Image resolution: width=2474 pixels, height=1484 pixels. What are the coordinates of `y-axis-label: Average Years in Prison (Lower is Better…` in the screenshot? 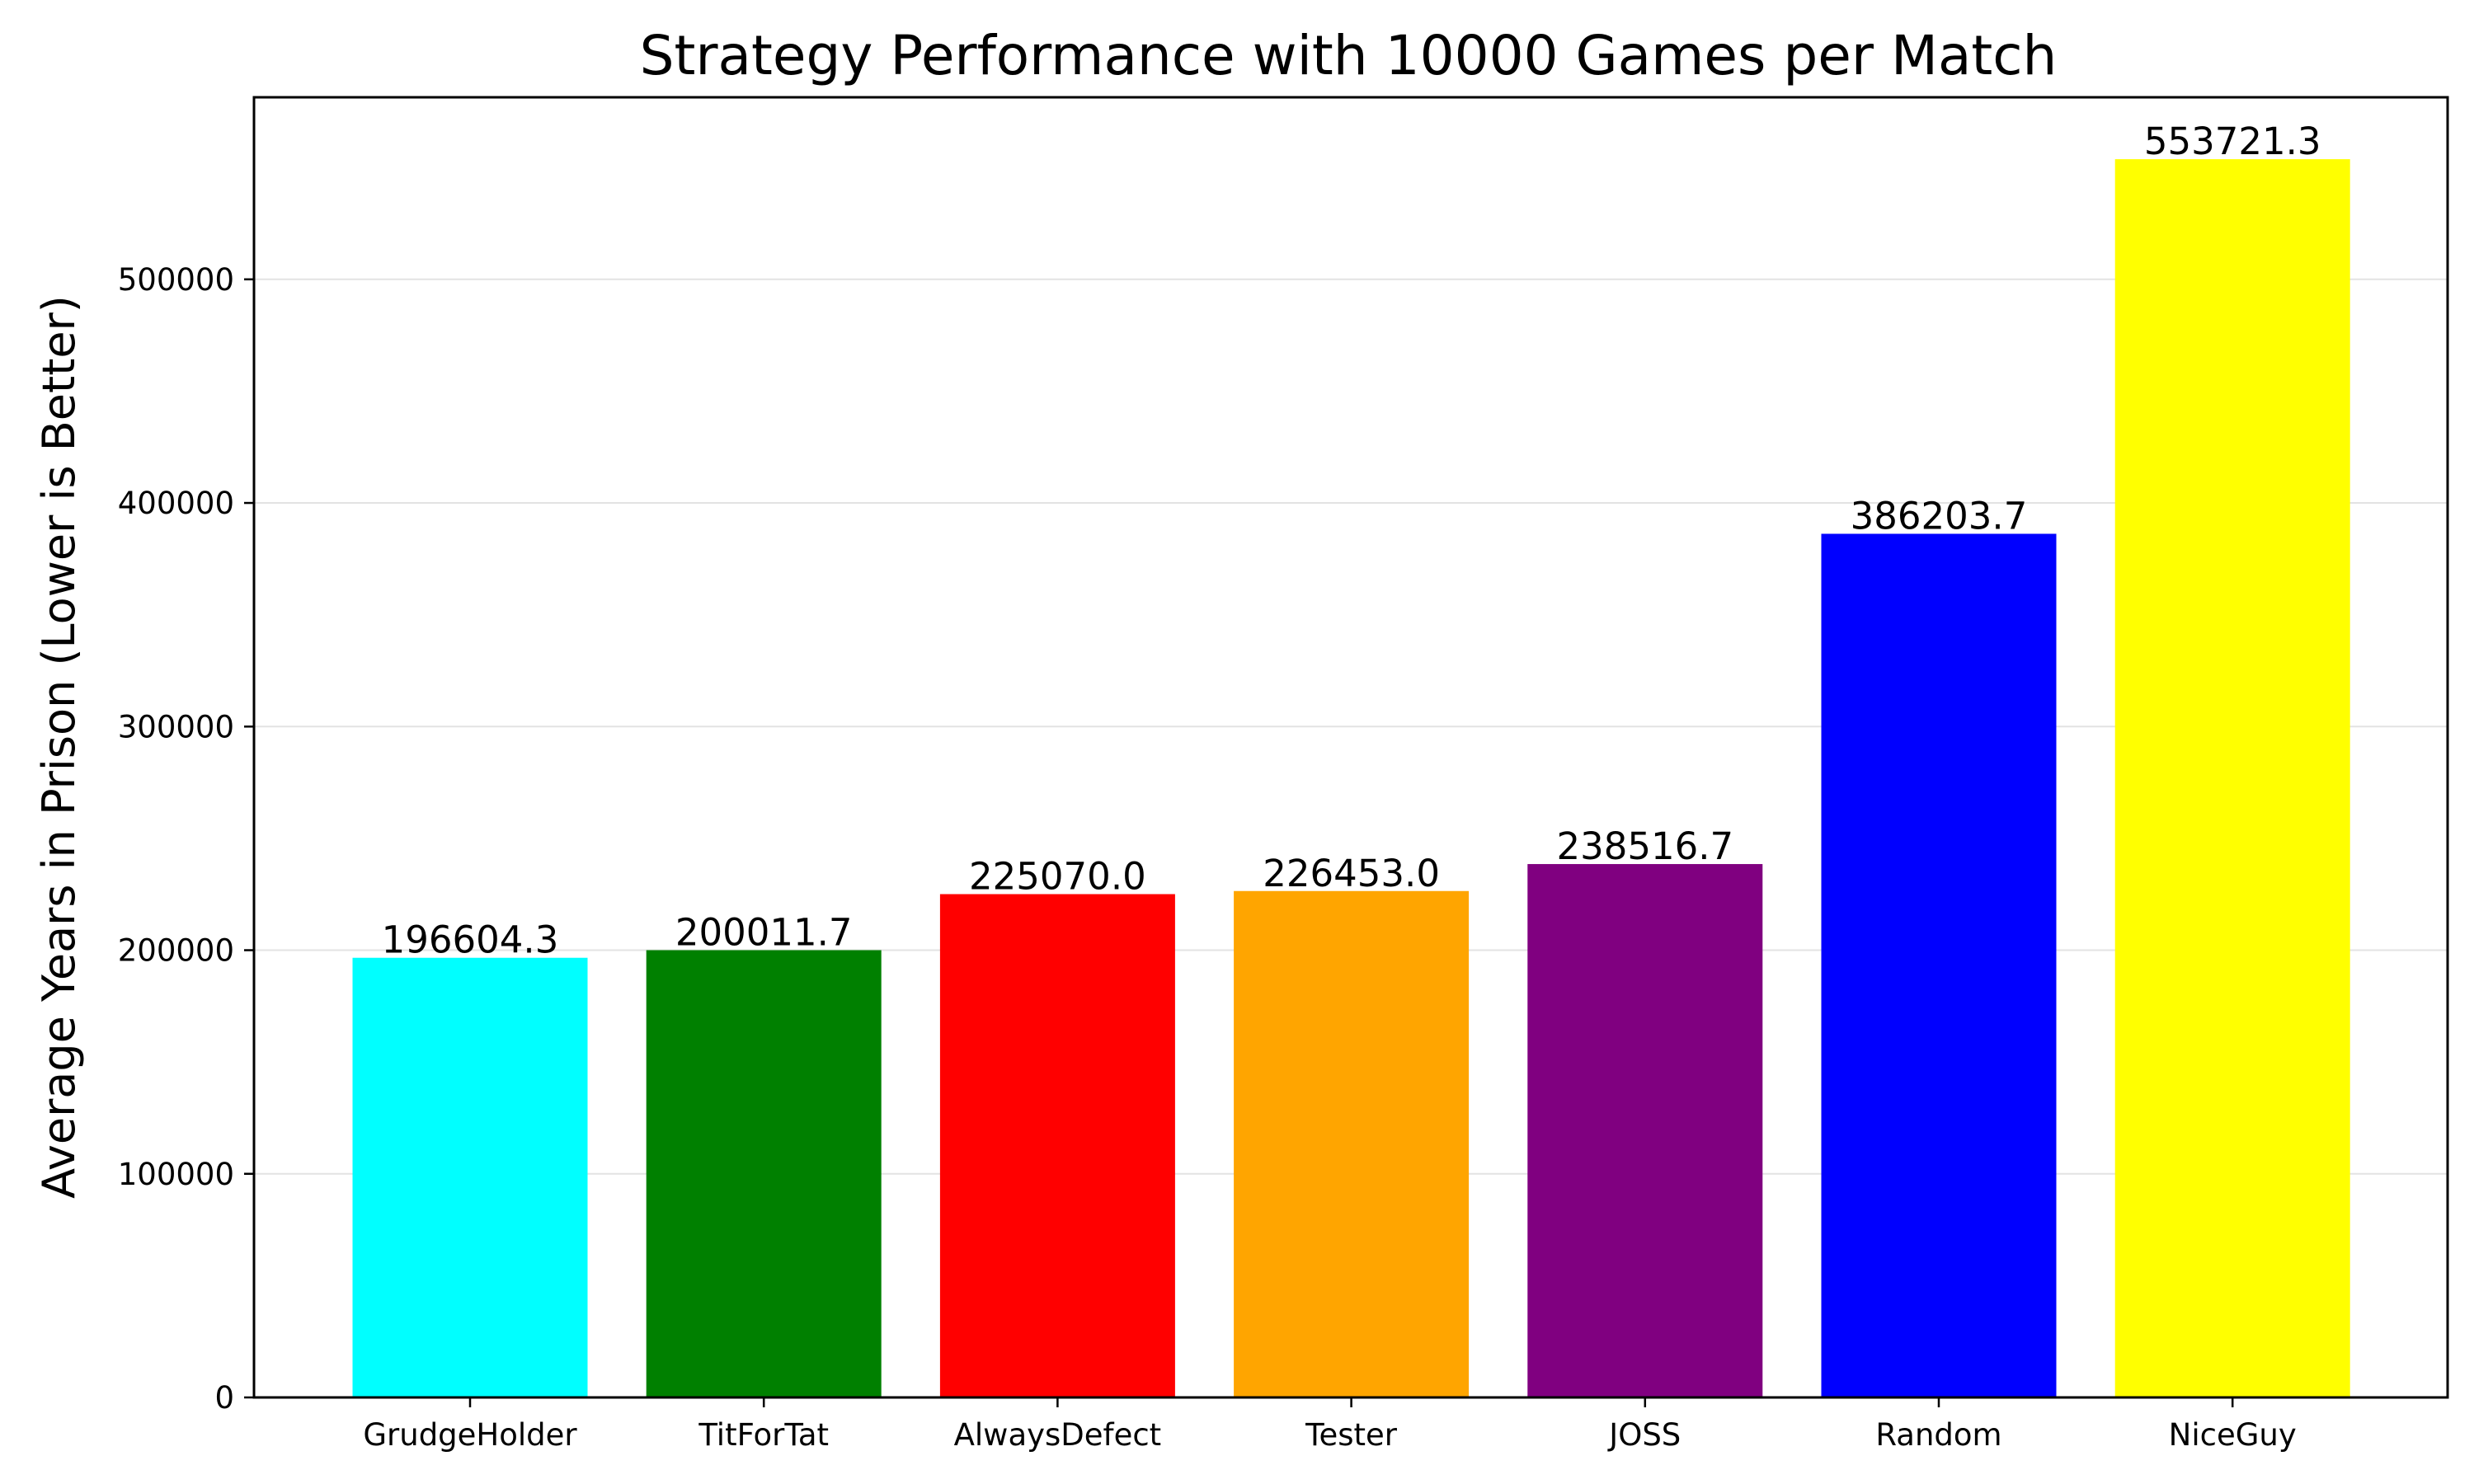 It's located at (59, 747).